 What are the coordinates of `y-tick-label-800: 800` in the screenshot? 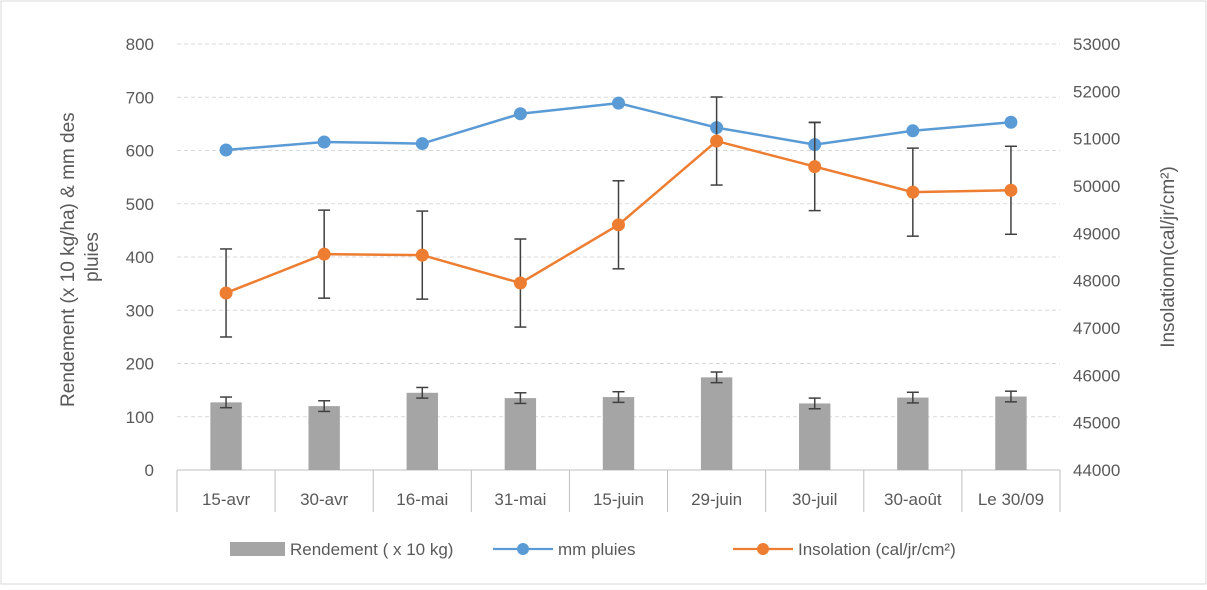 It's located at (140, 44).